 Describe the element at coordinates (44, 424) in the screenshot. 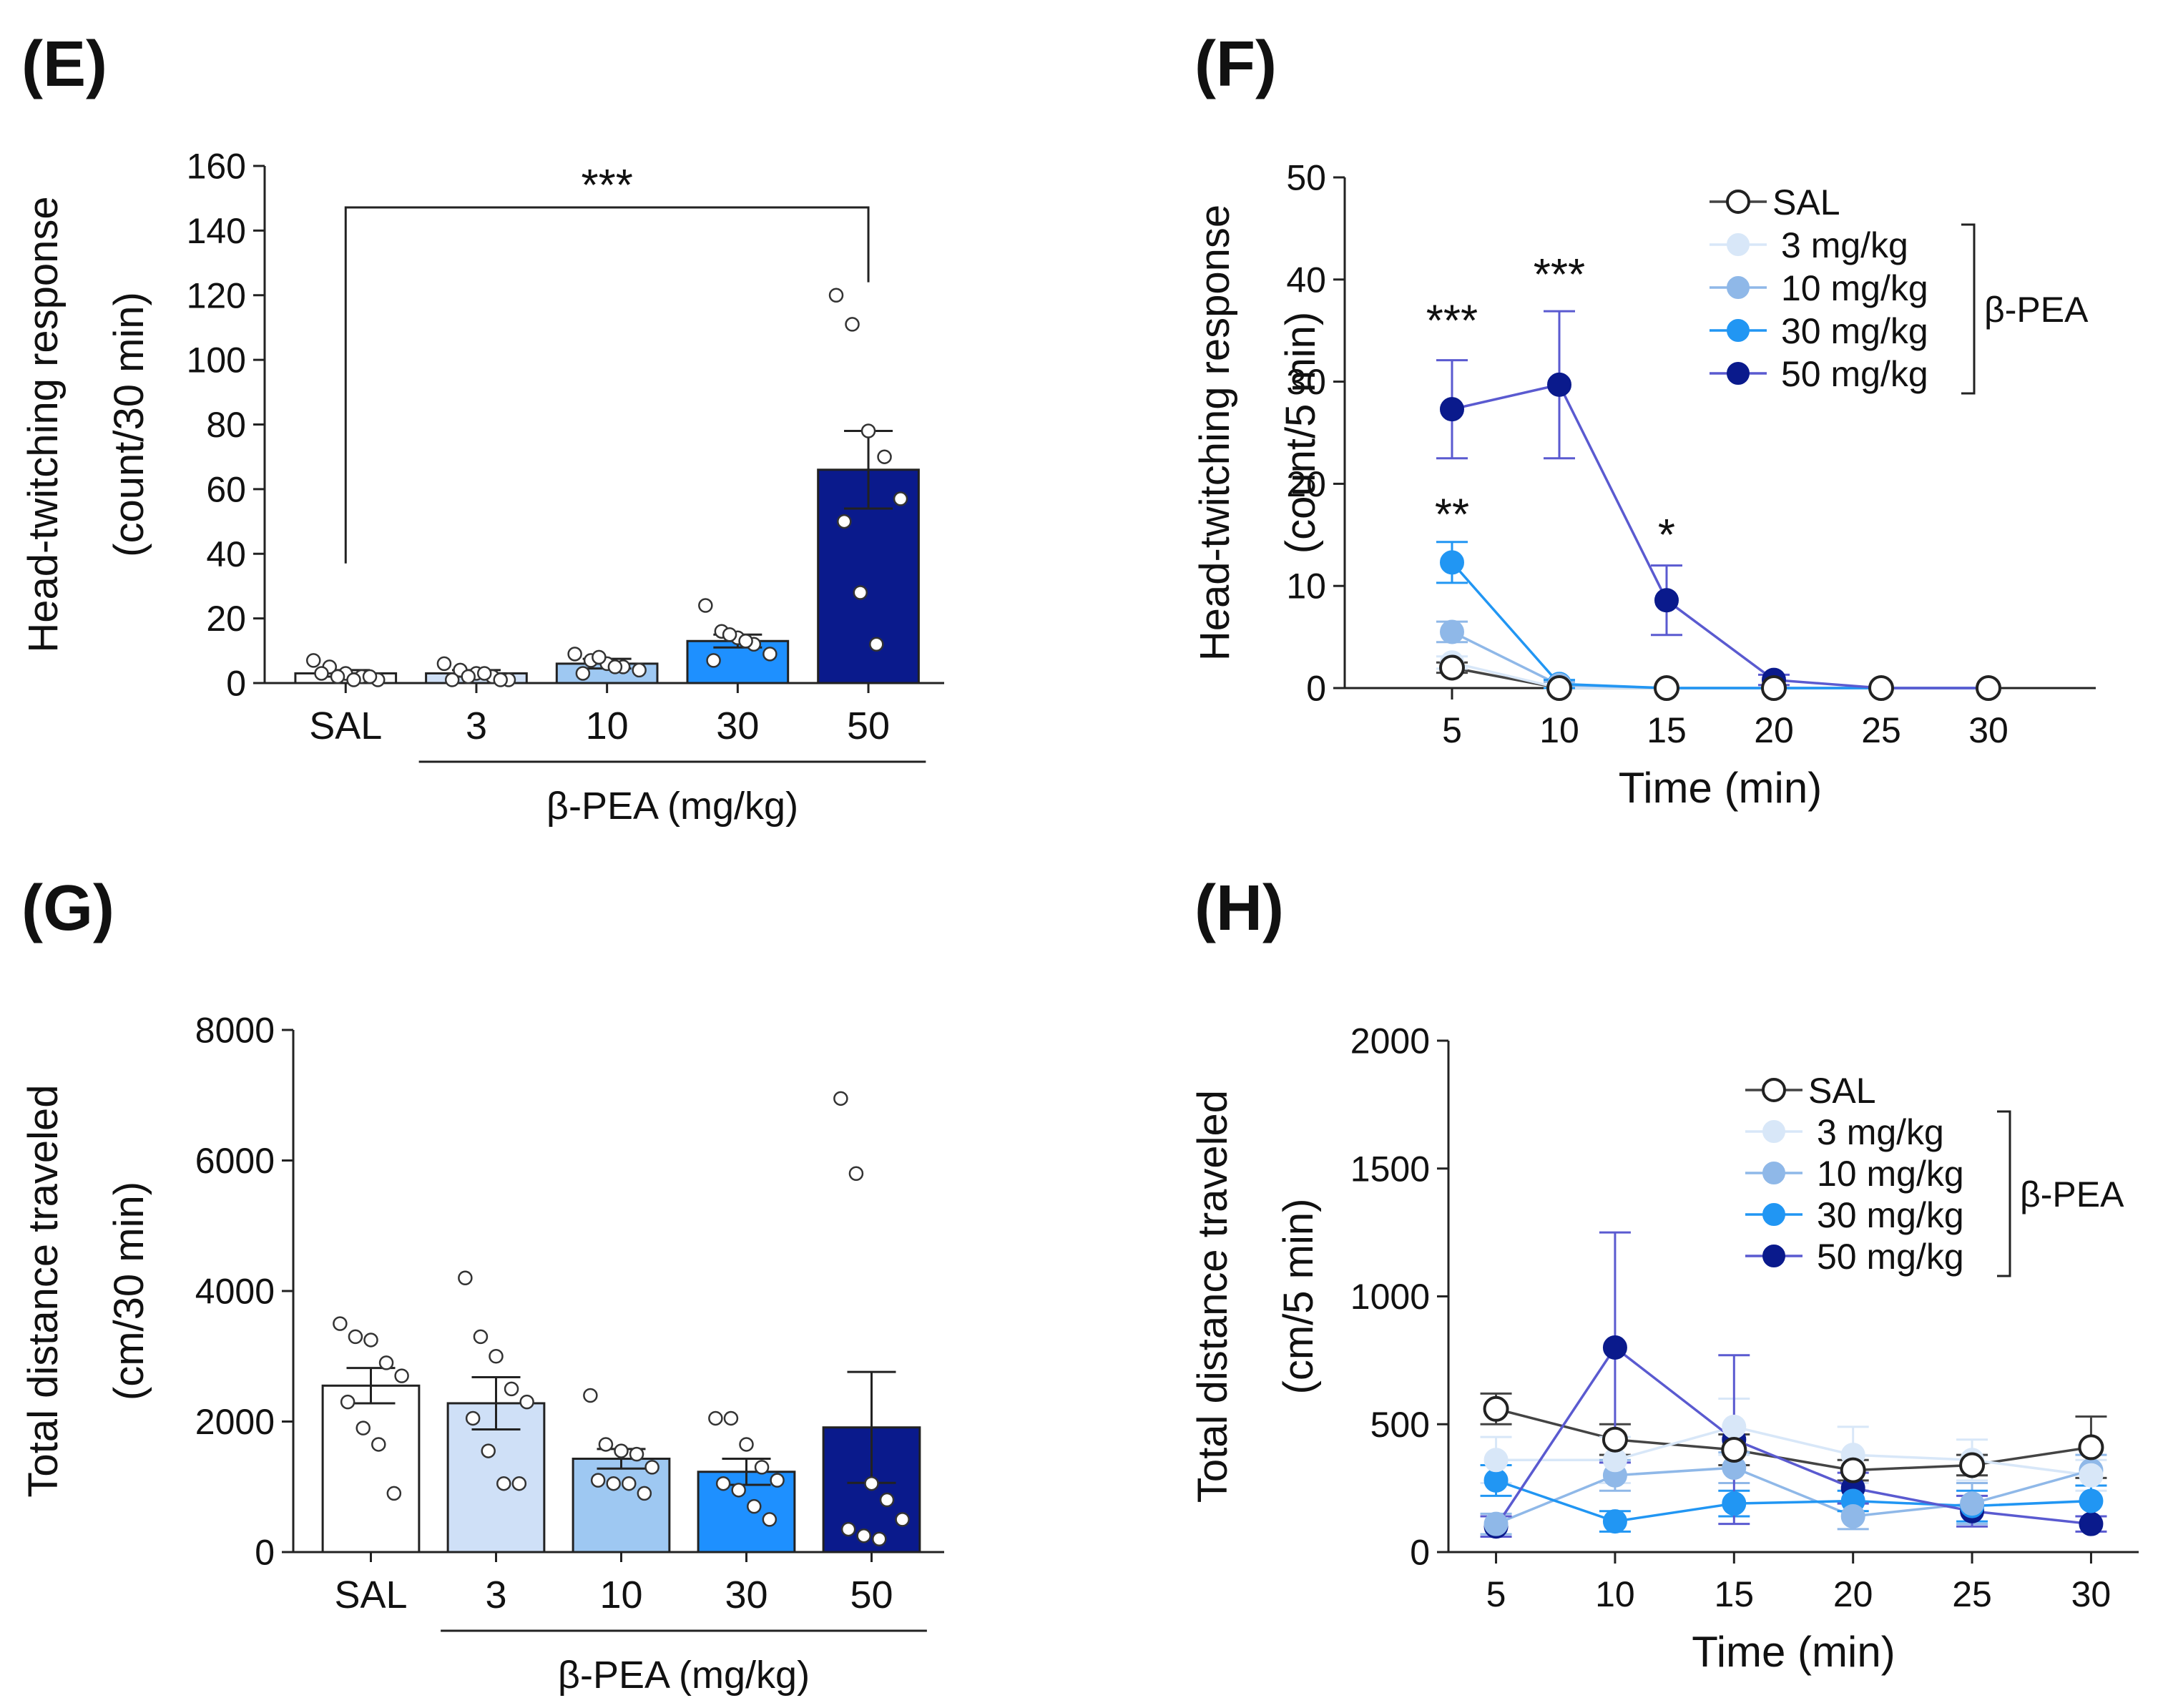

I see `panel-e-y-label-line1: Head-twitching response` at that location.